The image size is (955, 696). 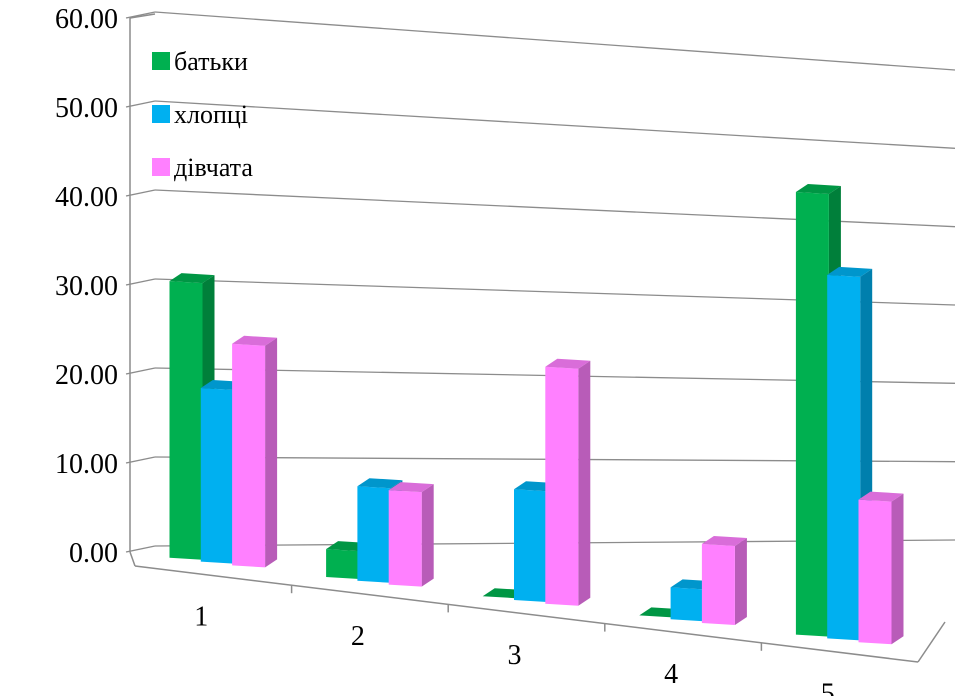 I want to click on legend: батьки хлопці дівчата, so click(x=202, y=114).